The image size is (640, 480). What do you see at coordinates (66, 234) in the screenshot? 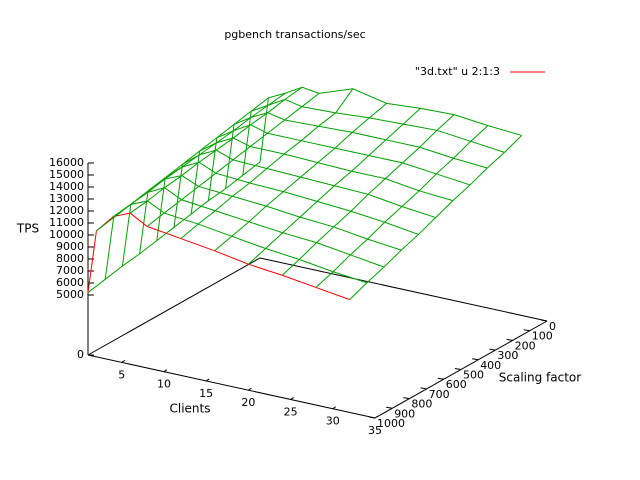
I see `z-tick-label: 10000` at bounding box center [66, 234].